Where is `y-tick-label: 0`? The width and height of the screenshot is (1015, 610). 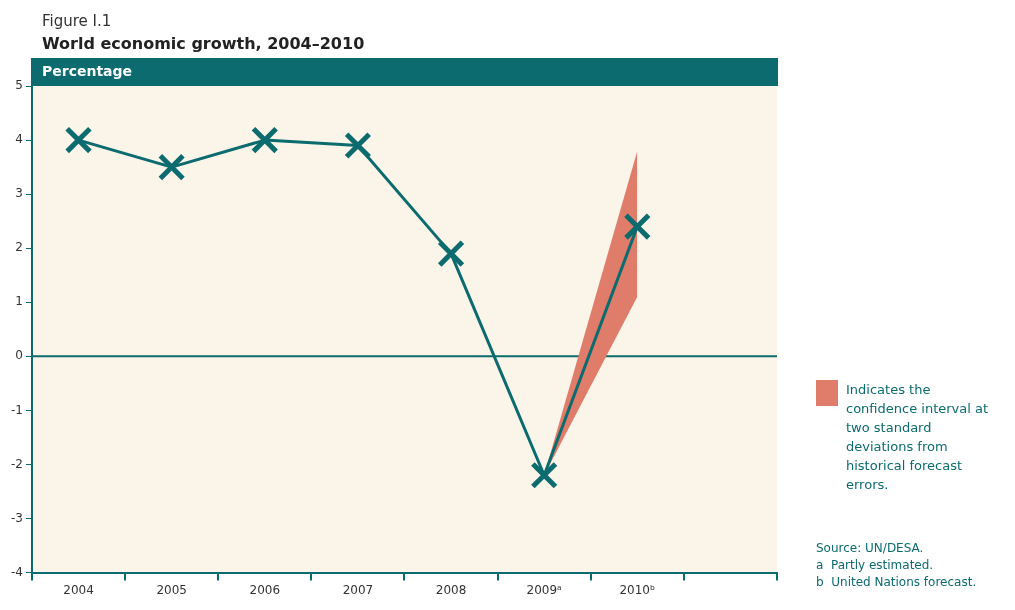
y-tick-label: 0 is located at coordinates (19, 355).